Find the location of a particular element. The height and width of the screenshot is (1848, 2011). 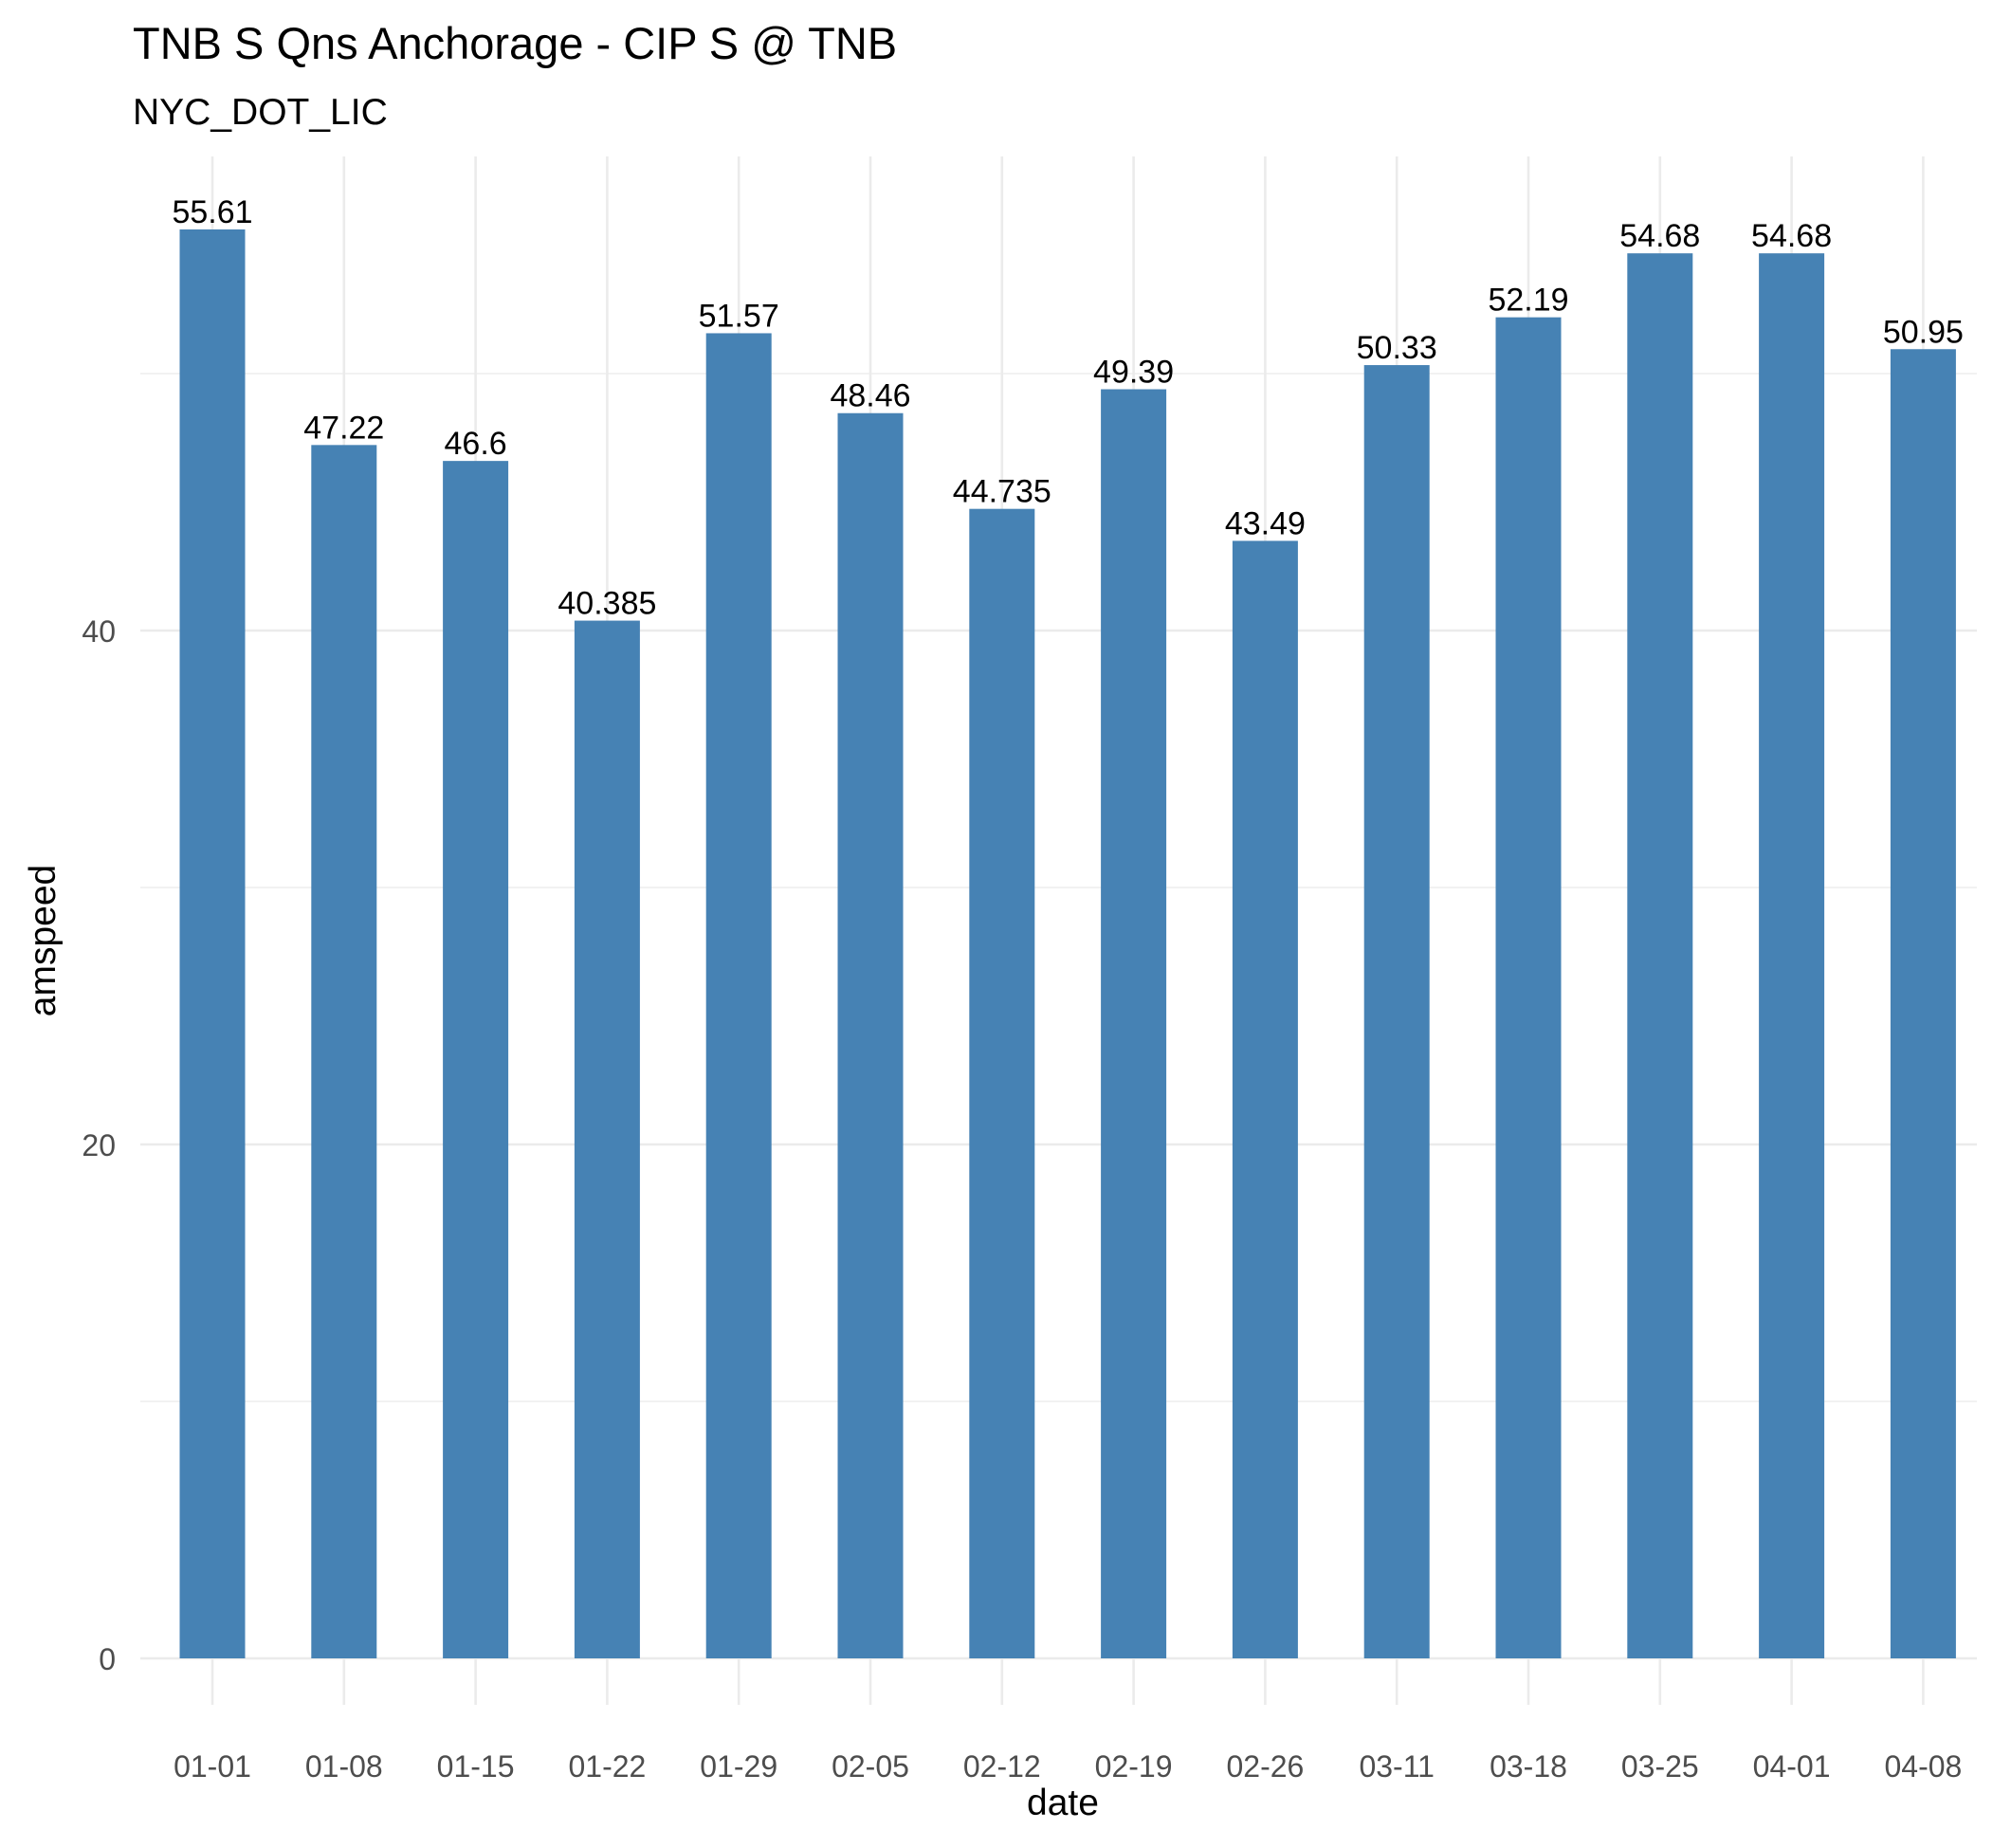

y-axis-ticks: 0 20 40 is located at coordinates (99, 1145).